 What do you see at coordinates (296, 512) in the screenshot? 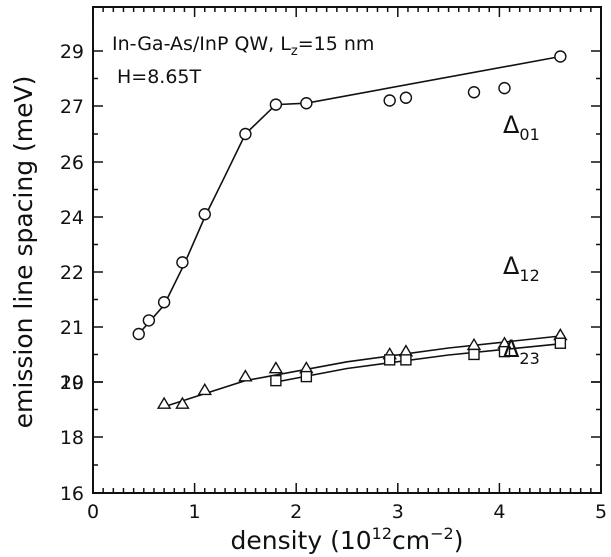
I see `x-tick-label: 2` at bounding box center [296, 512].